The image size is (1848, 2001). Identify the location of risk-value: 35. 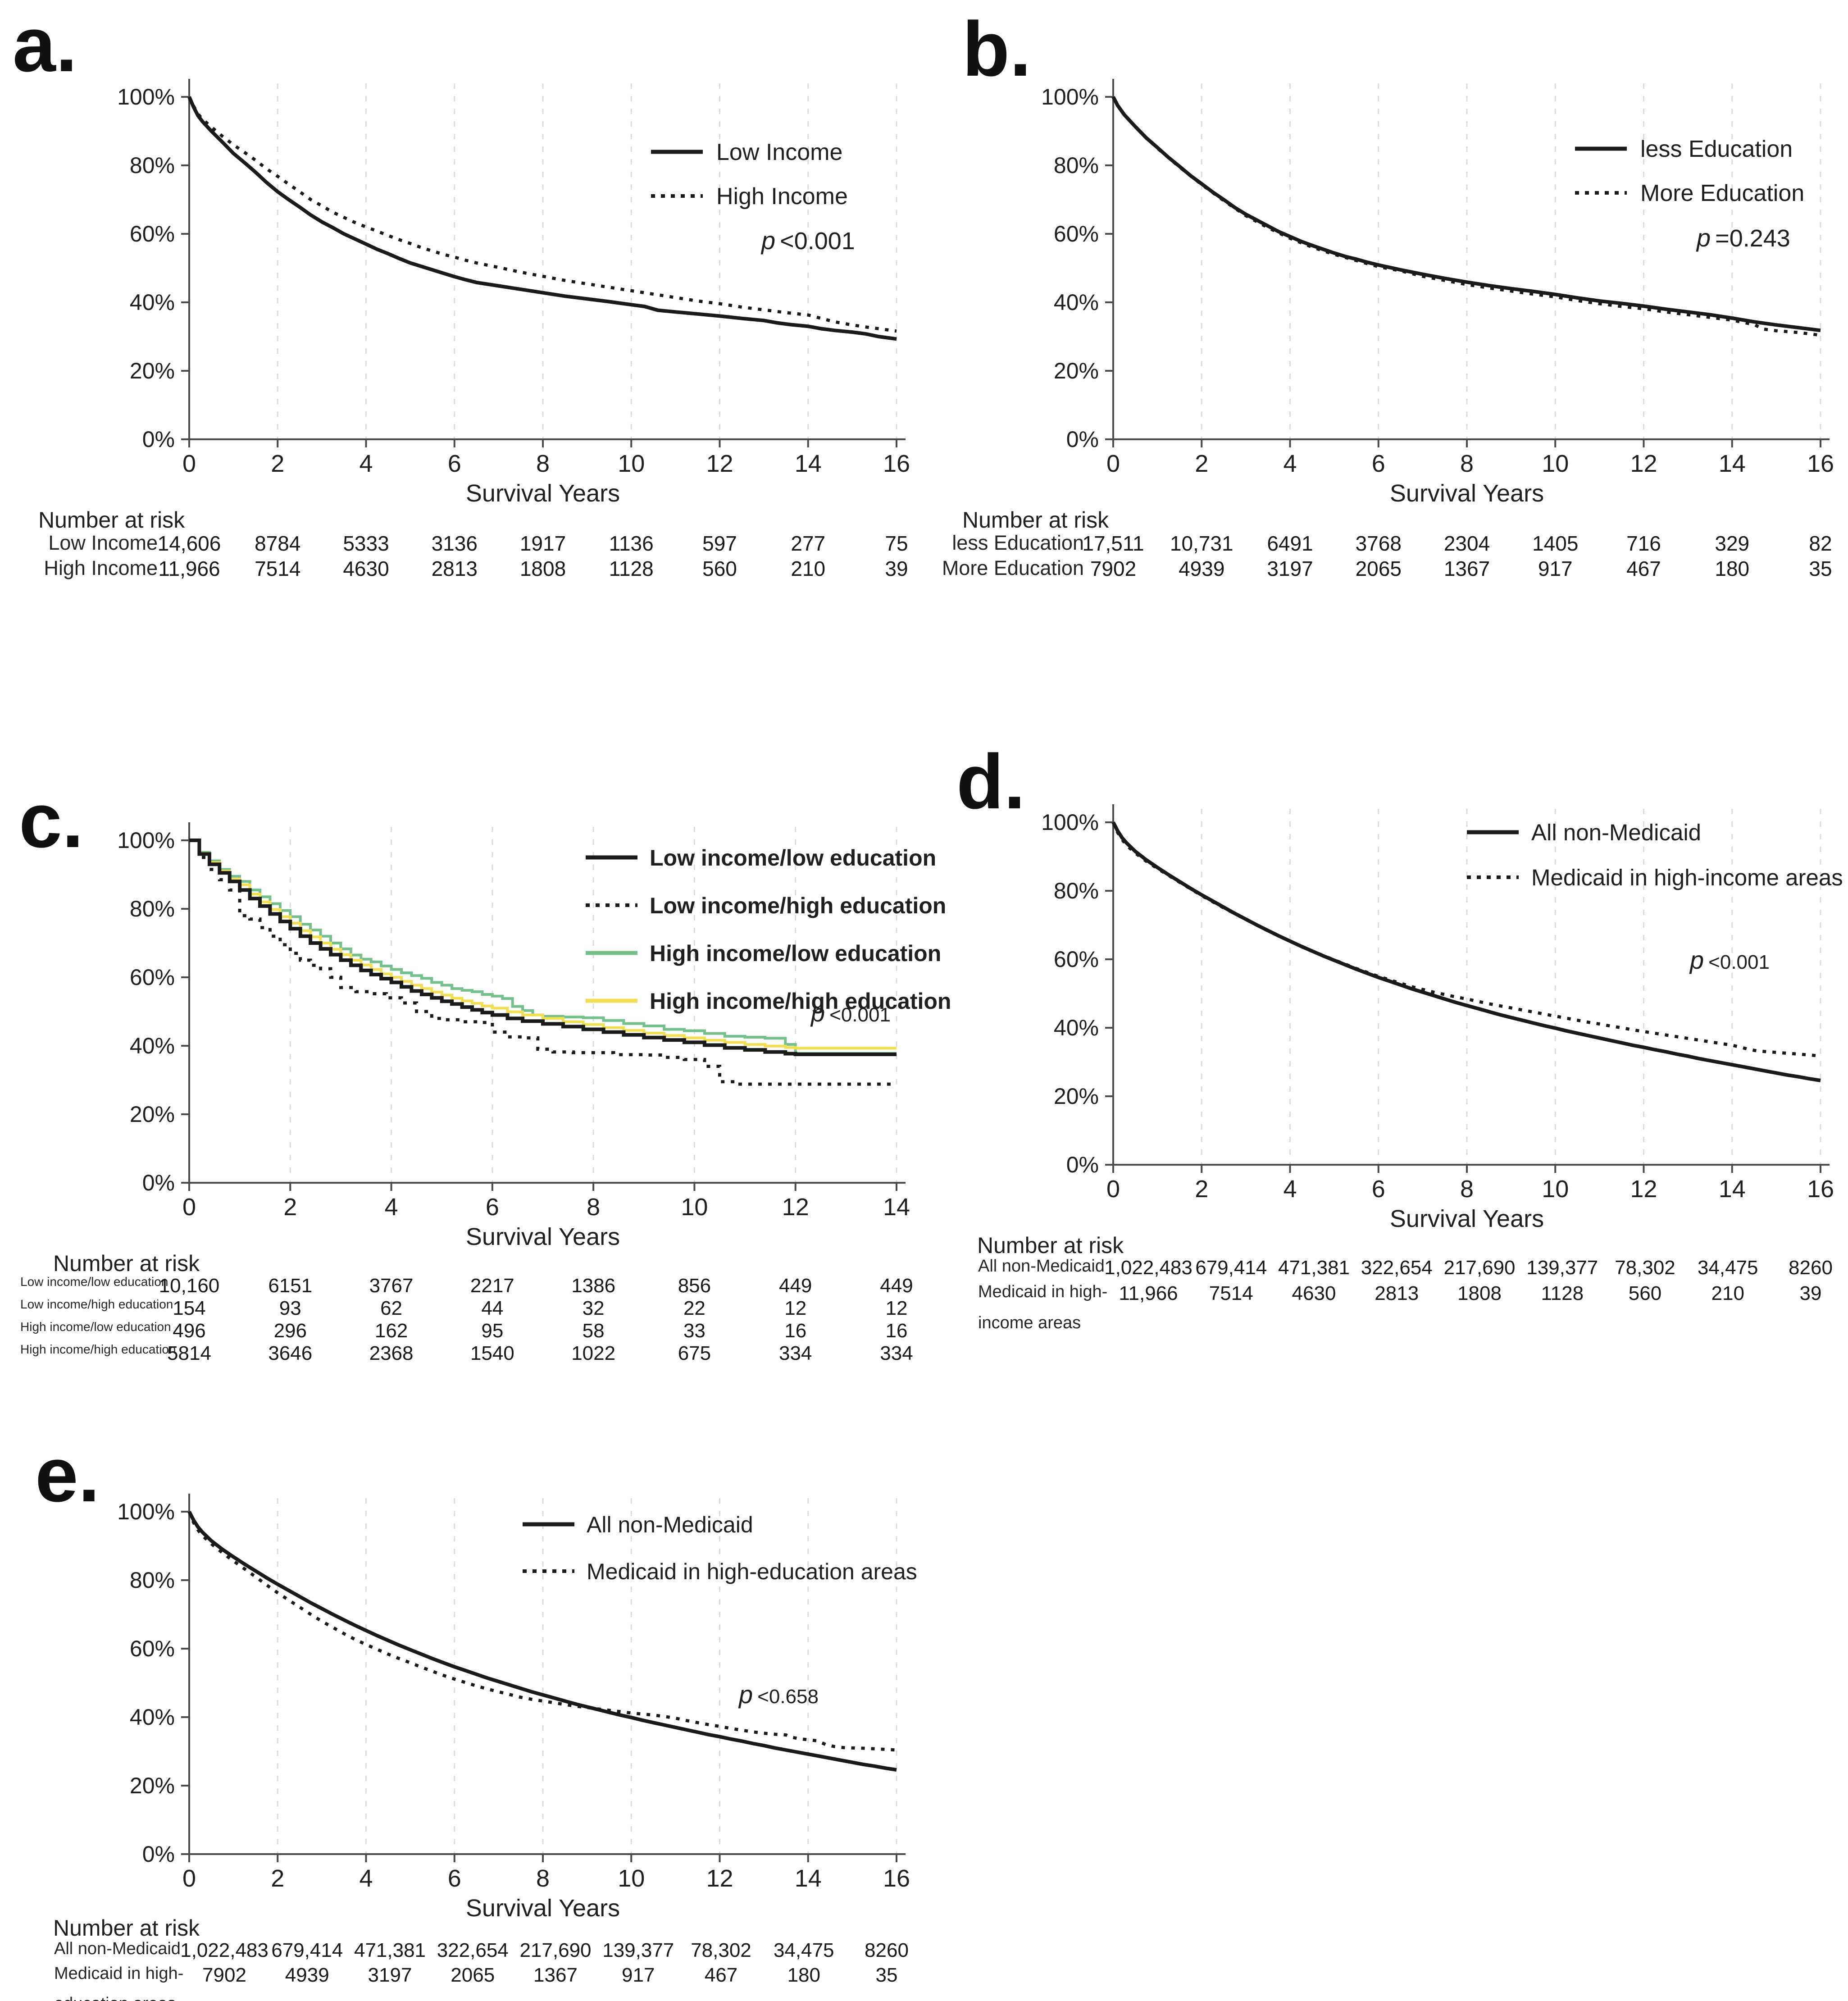
(886, 1975).